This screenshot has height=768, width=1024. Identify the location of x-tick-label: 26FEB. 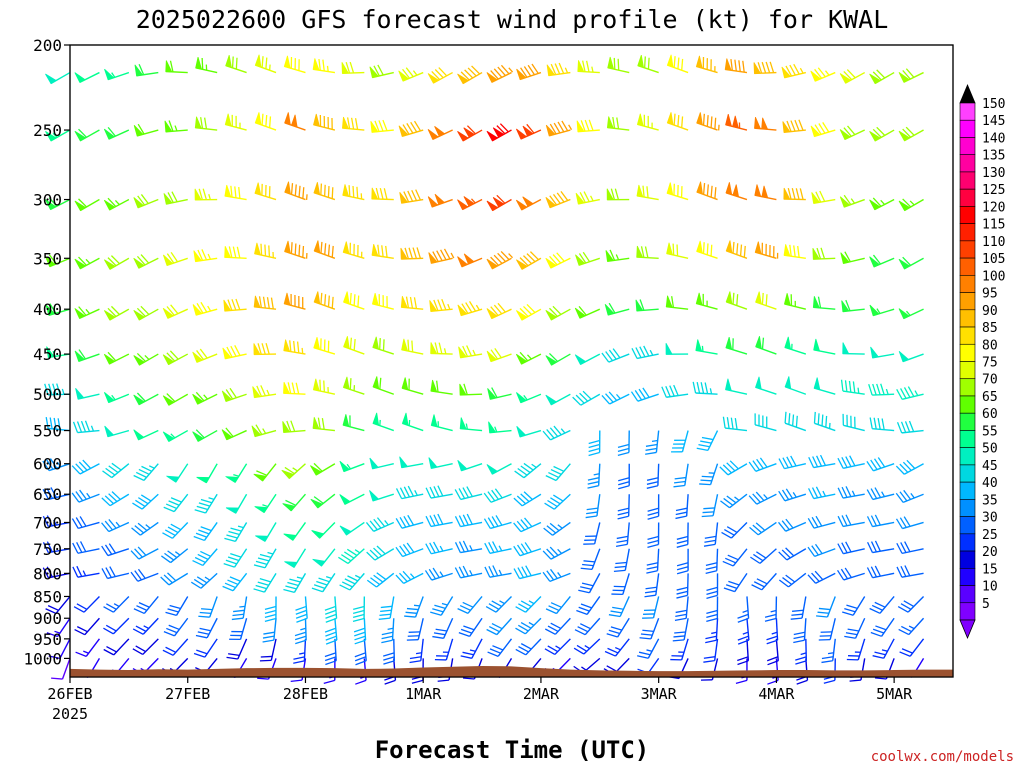
(69, 694).